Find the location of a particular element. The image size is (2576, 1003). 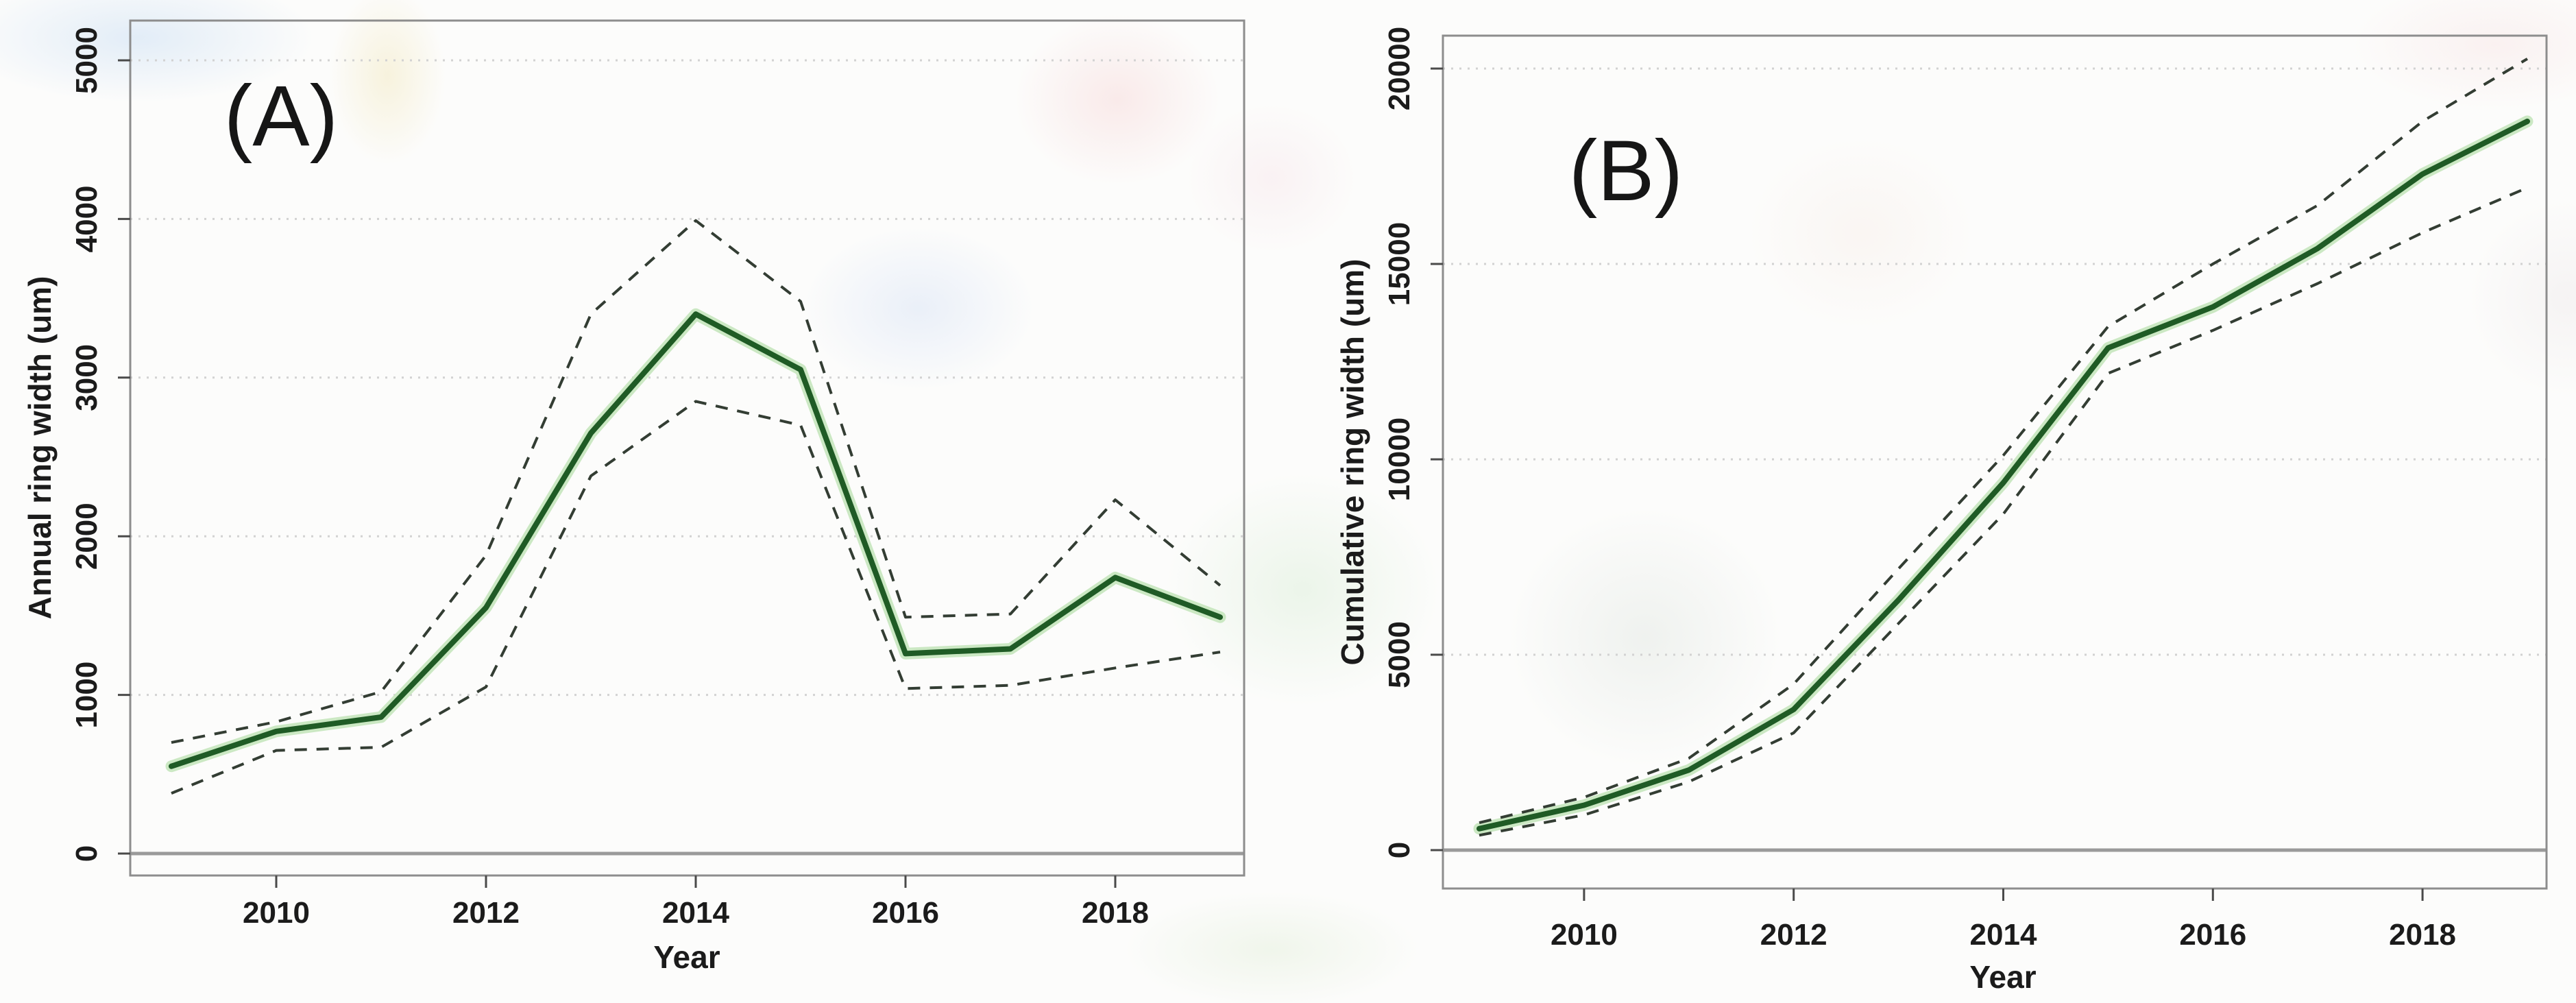

y-axis-title: Annual ring width (um) is located at coordinates (40, 448).